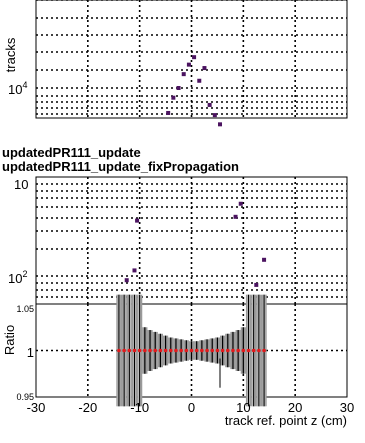  What do you see at coordinates (36, 407) in the screenshot?
I see `xtick-label: -30` at bounding box center [36, 407].